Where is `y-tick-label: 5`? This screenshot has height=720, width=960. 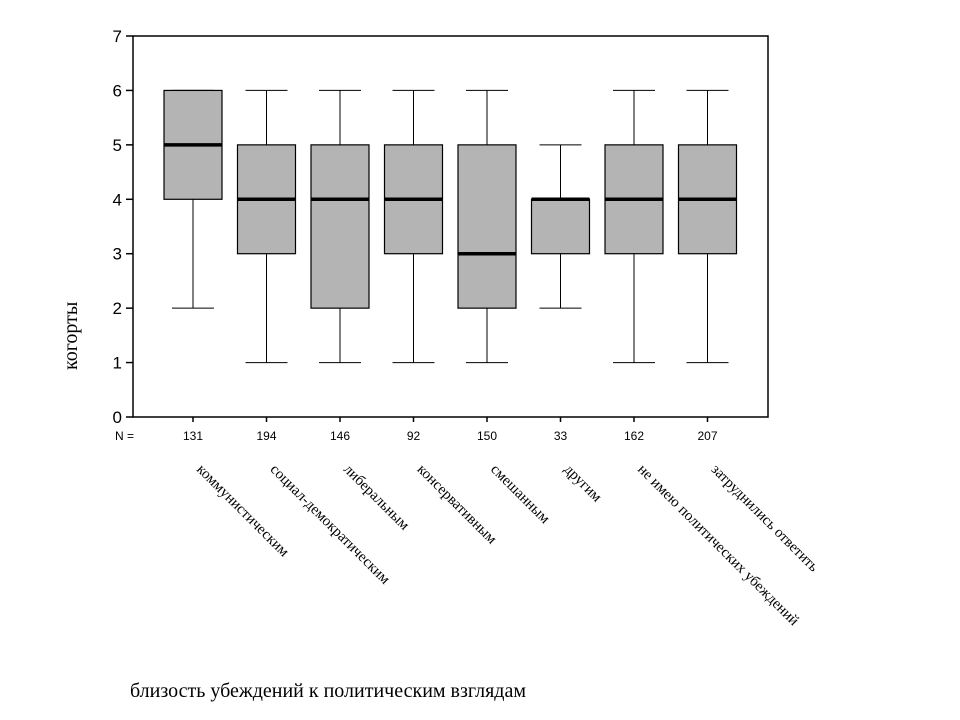
y-tick-label: 5 is located at coordinates (117, 145).